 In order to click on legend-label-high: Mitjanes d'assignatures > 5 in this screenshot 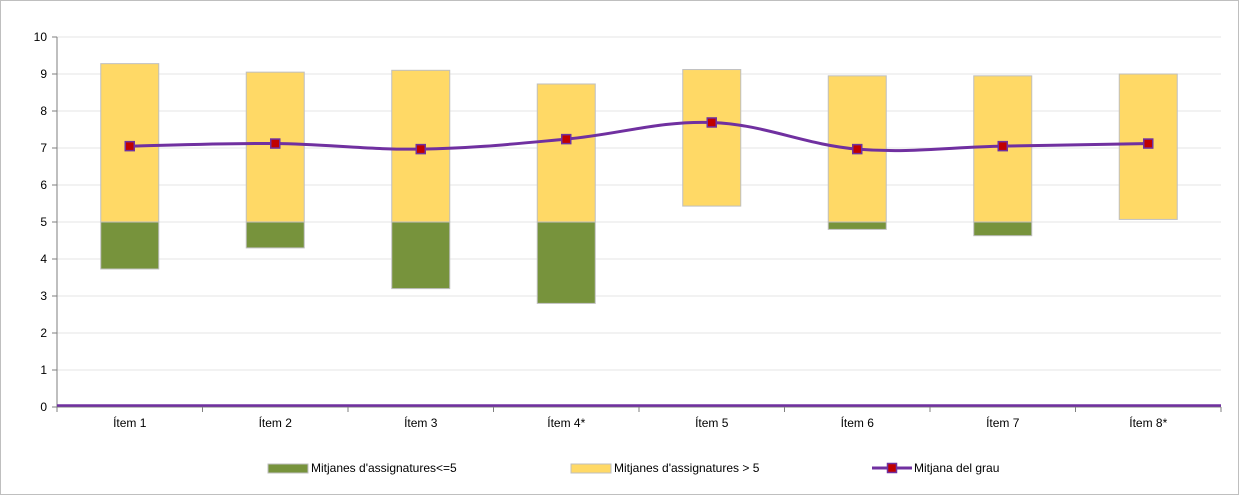, I will do `click(687, 468)`.